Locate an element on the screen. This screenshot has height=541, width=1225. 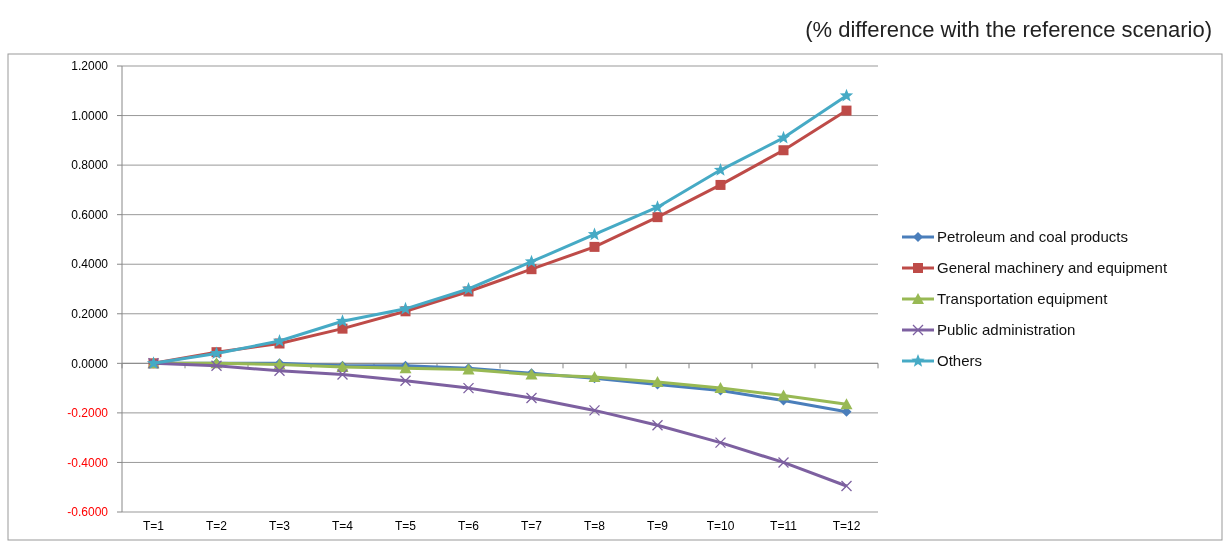
y-tick-label: 1.2000 is located at coordinates (90, 66).